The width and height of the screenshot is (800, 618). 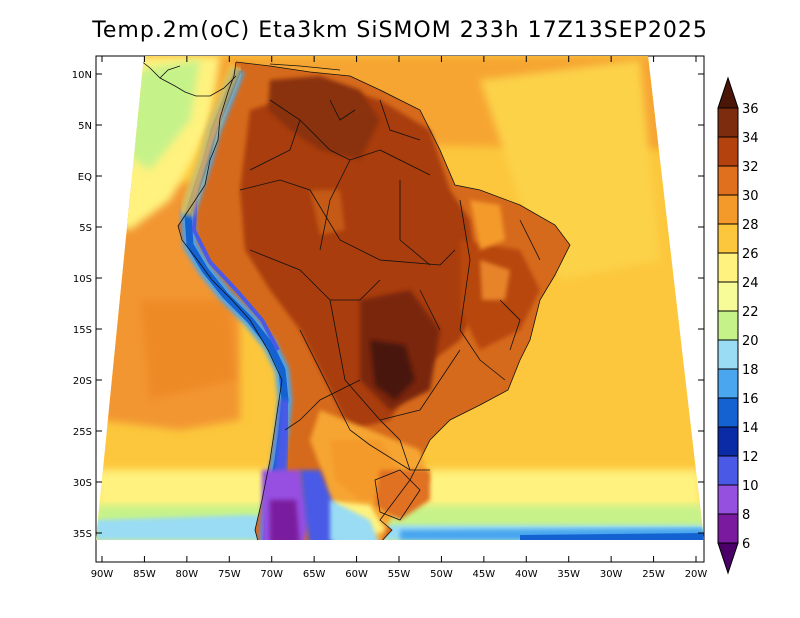 What do you see at coordinates (187, 574) in the screenshot?
I see `lon-tick-label: 80W` at bounding box center [187, 574].